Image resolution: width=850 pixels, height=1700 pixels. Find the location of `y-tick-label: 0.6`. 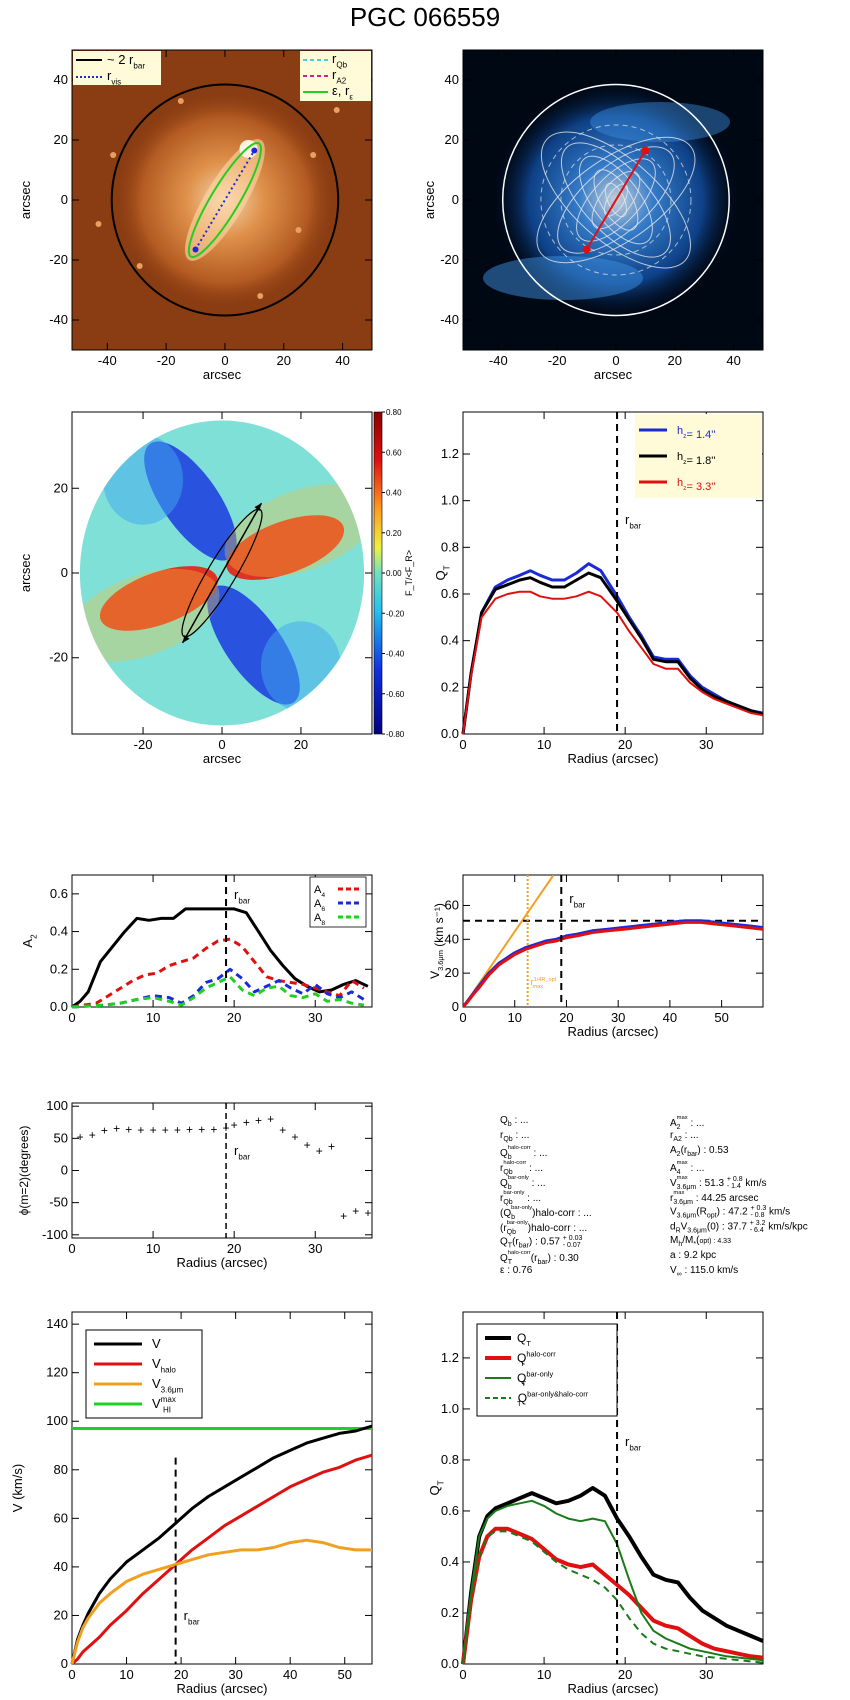

y-tick-label: 0.6 is located at coordinates (450, 593).